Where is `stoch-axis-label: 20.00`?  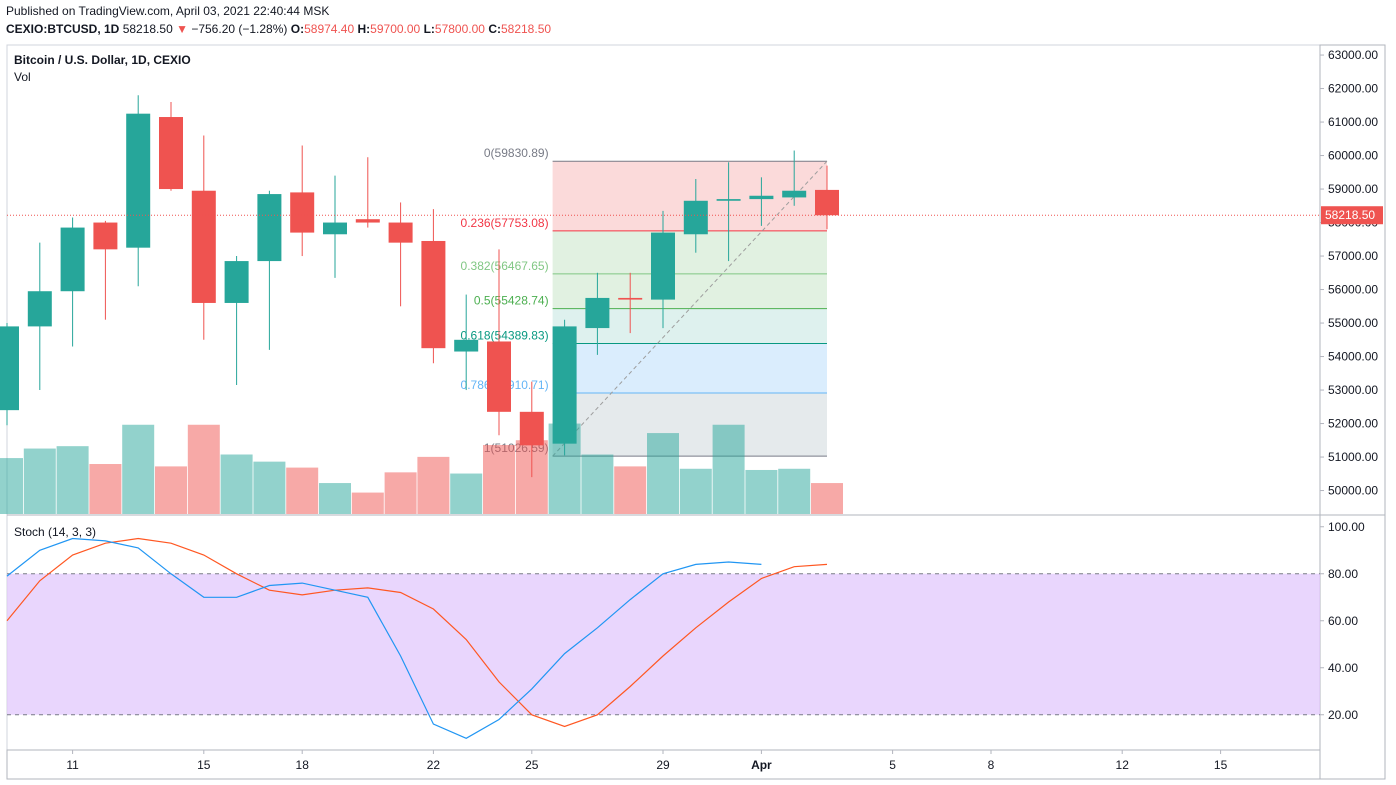
stoch-axis-label: 20.00 is located at coordinates (1343, 715).